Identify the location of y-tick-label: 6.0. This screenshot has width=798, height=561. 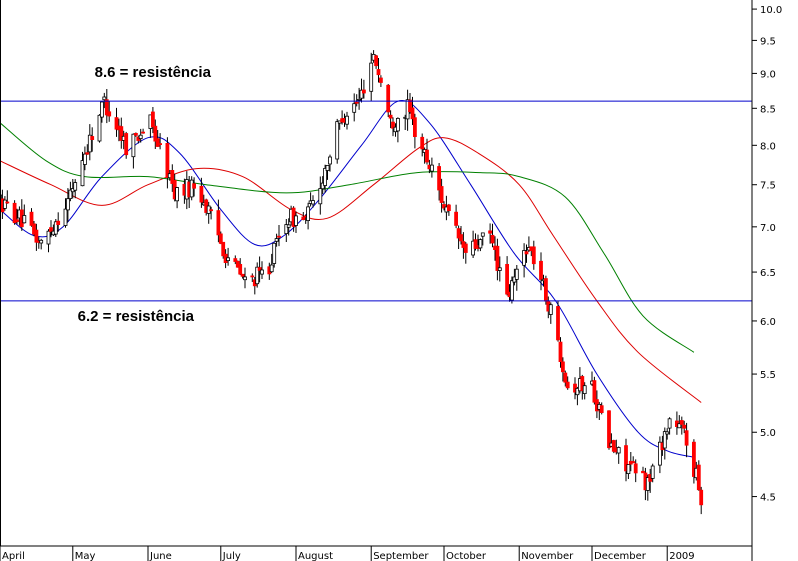
(768, 322).